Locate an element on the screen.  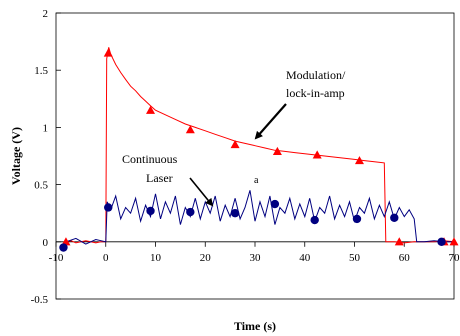
x-tick-label: 60 is located at coordinates (405, 258).